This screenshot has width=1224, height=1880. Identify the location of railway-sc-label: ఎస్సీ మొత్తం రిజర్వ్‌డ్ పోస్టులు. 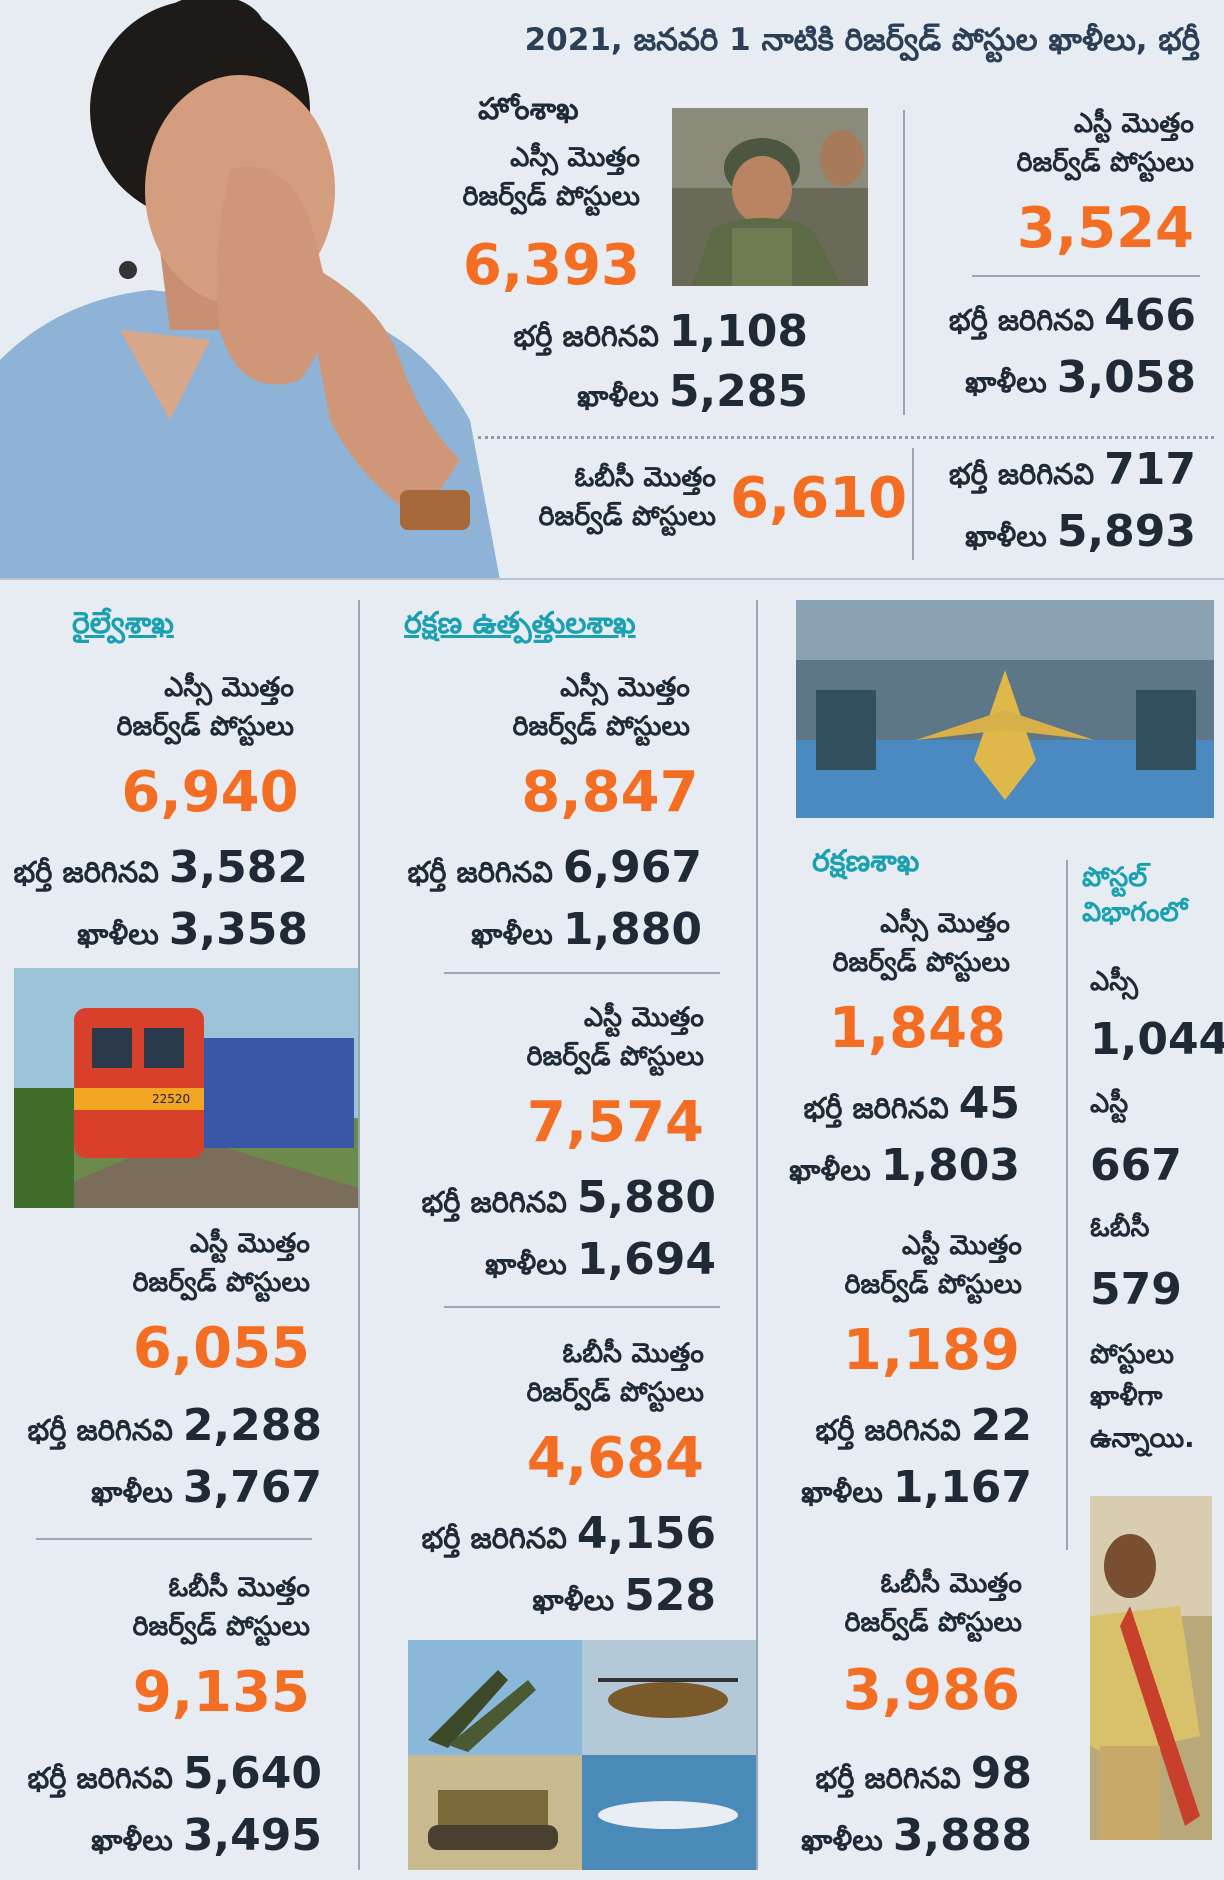
(167, 707).